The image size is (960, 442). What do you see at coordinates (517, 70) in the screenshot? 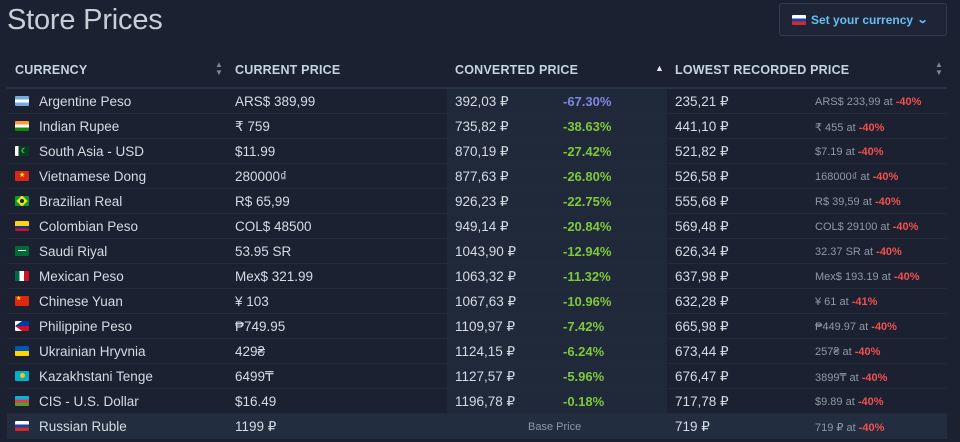
I see `column-header-converted-price: CONVERTED PRICE` at bounding box center [517, 70].